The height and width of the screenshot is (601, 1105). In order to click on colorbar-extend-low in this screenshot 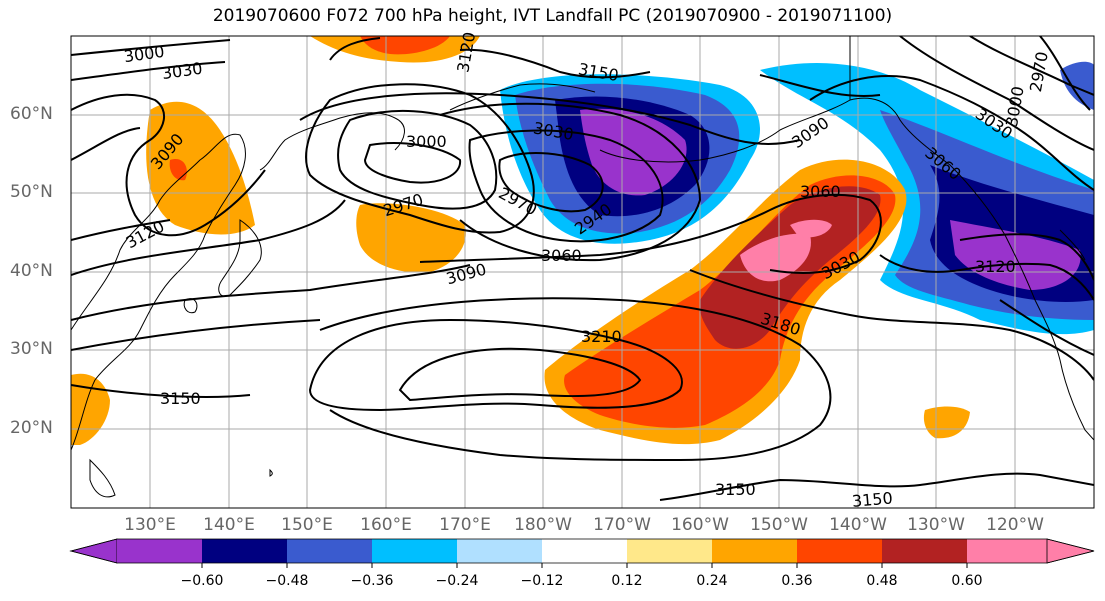, I will do `click(93, 551)`.